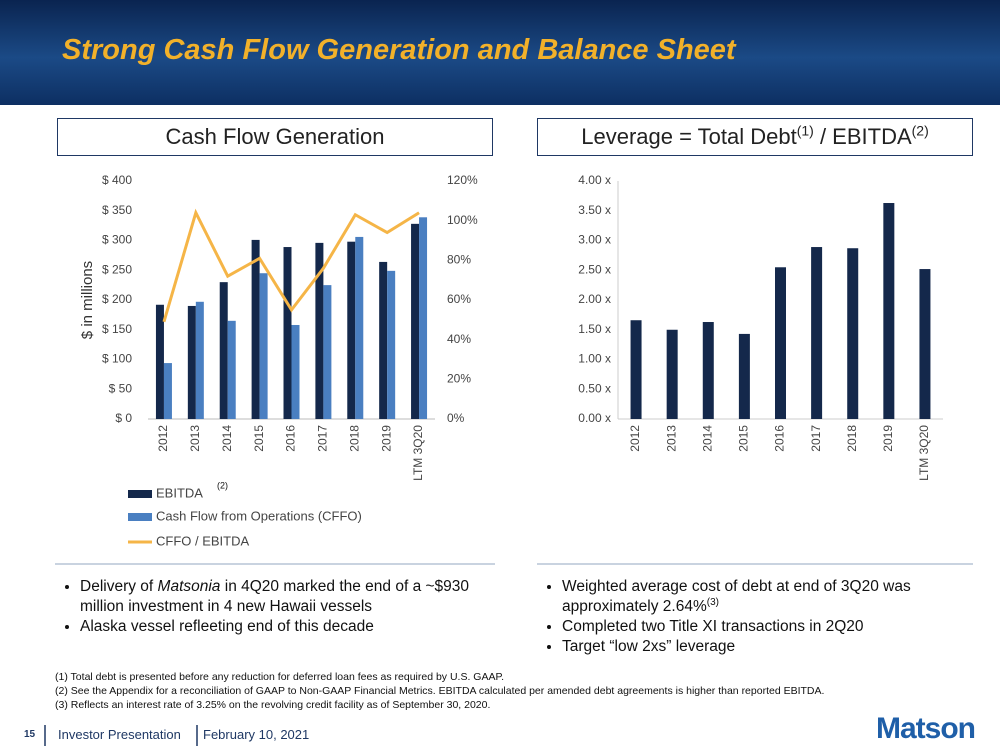 The height and width of the screenshot is (750, 1000). Describe the element at coordinates (459, 260) in the screenshot. I see `y-tick-label: 80%` at that location.